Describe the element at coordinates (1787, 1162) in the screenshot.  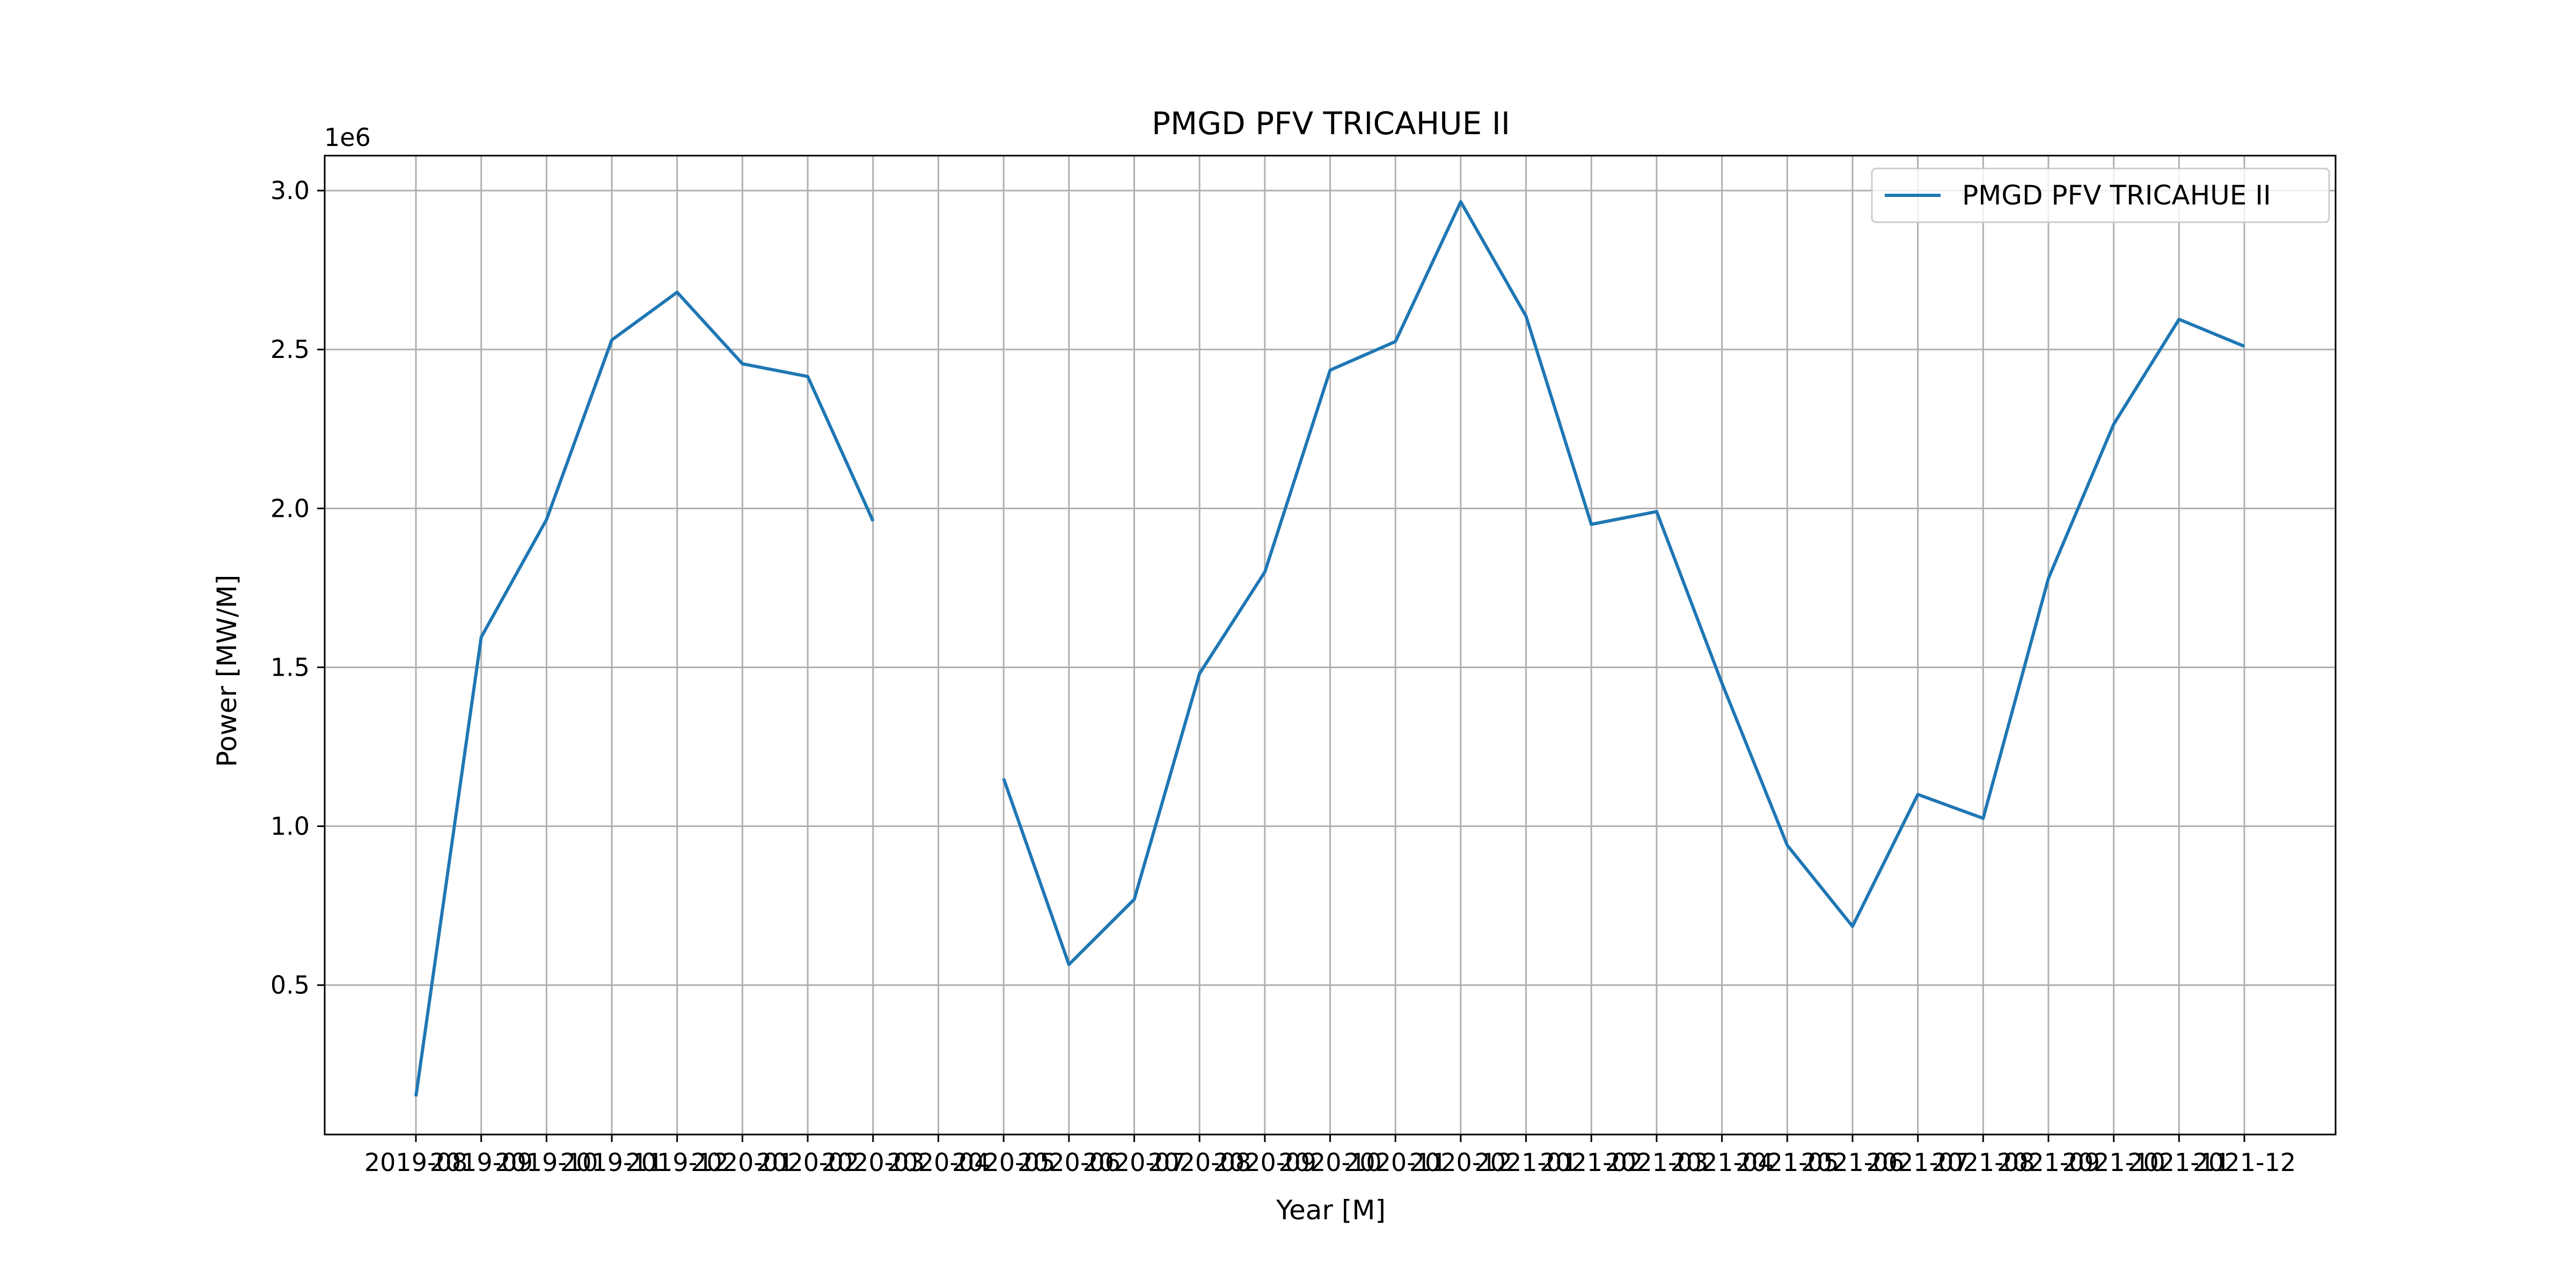
I see `x-tick-label: 2021-05` at that location.